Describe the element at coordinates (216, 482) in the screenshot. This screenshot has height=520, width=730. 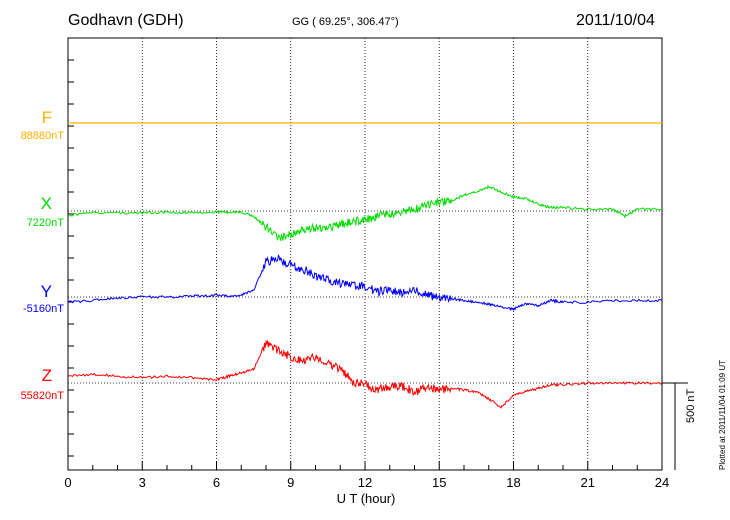
I see `x-tick-label: 6` at that location.